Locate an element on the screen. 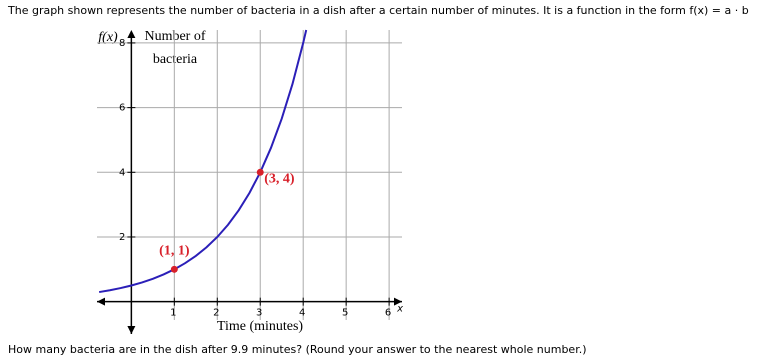 Image resolution: width=758 pixels, height=358 pixels. y-tick-label: 2 is located at coordinates (122, 237).